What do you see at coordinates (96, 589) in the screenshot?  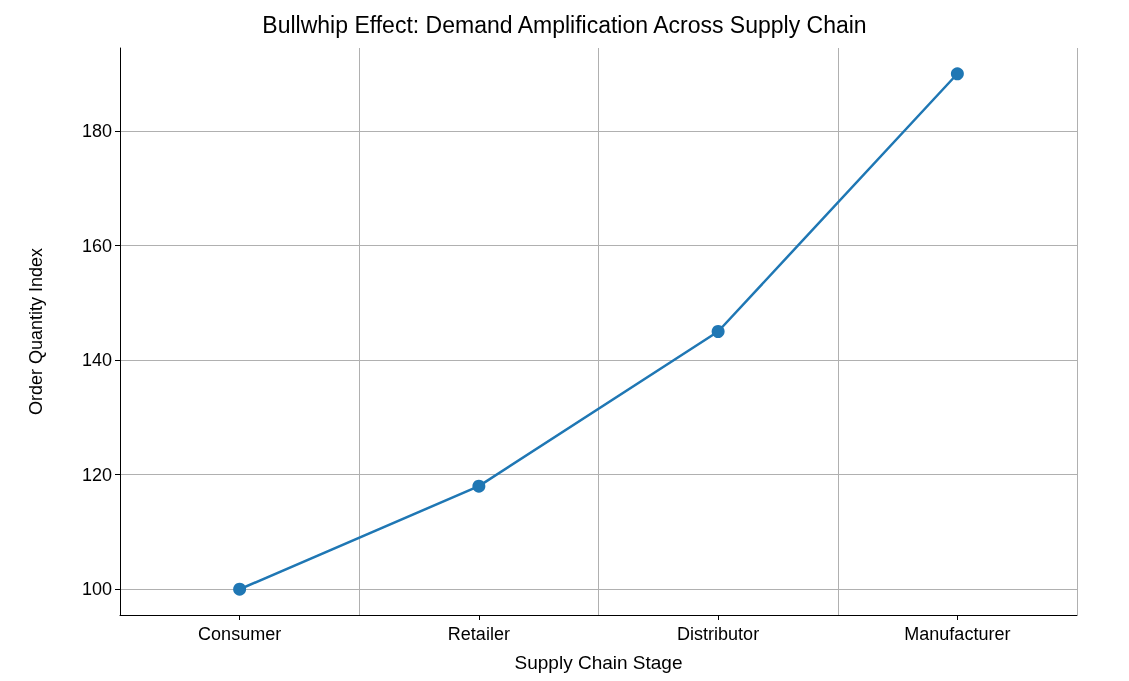 I see `y-tick-label: 100` at bounding box center [96, 589].